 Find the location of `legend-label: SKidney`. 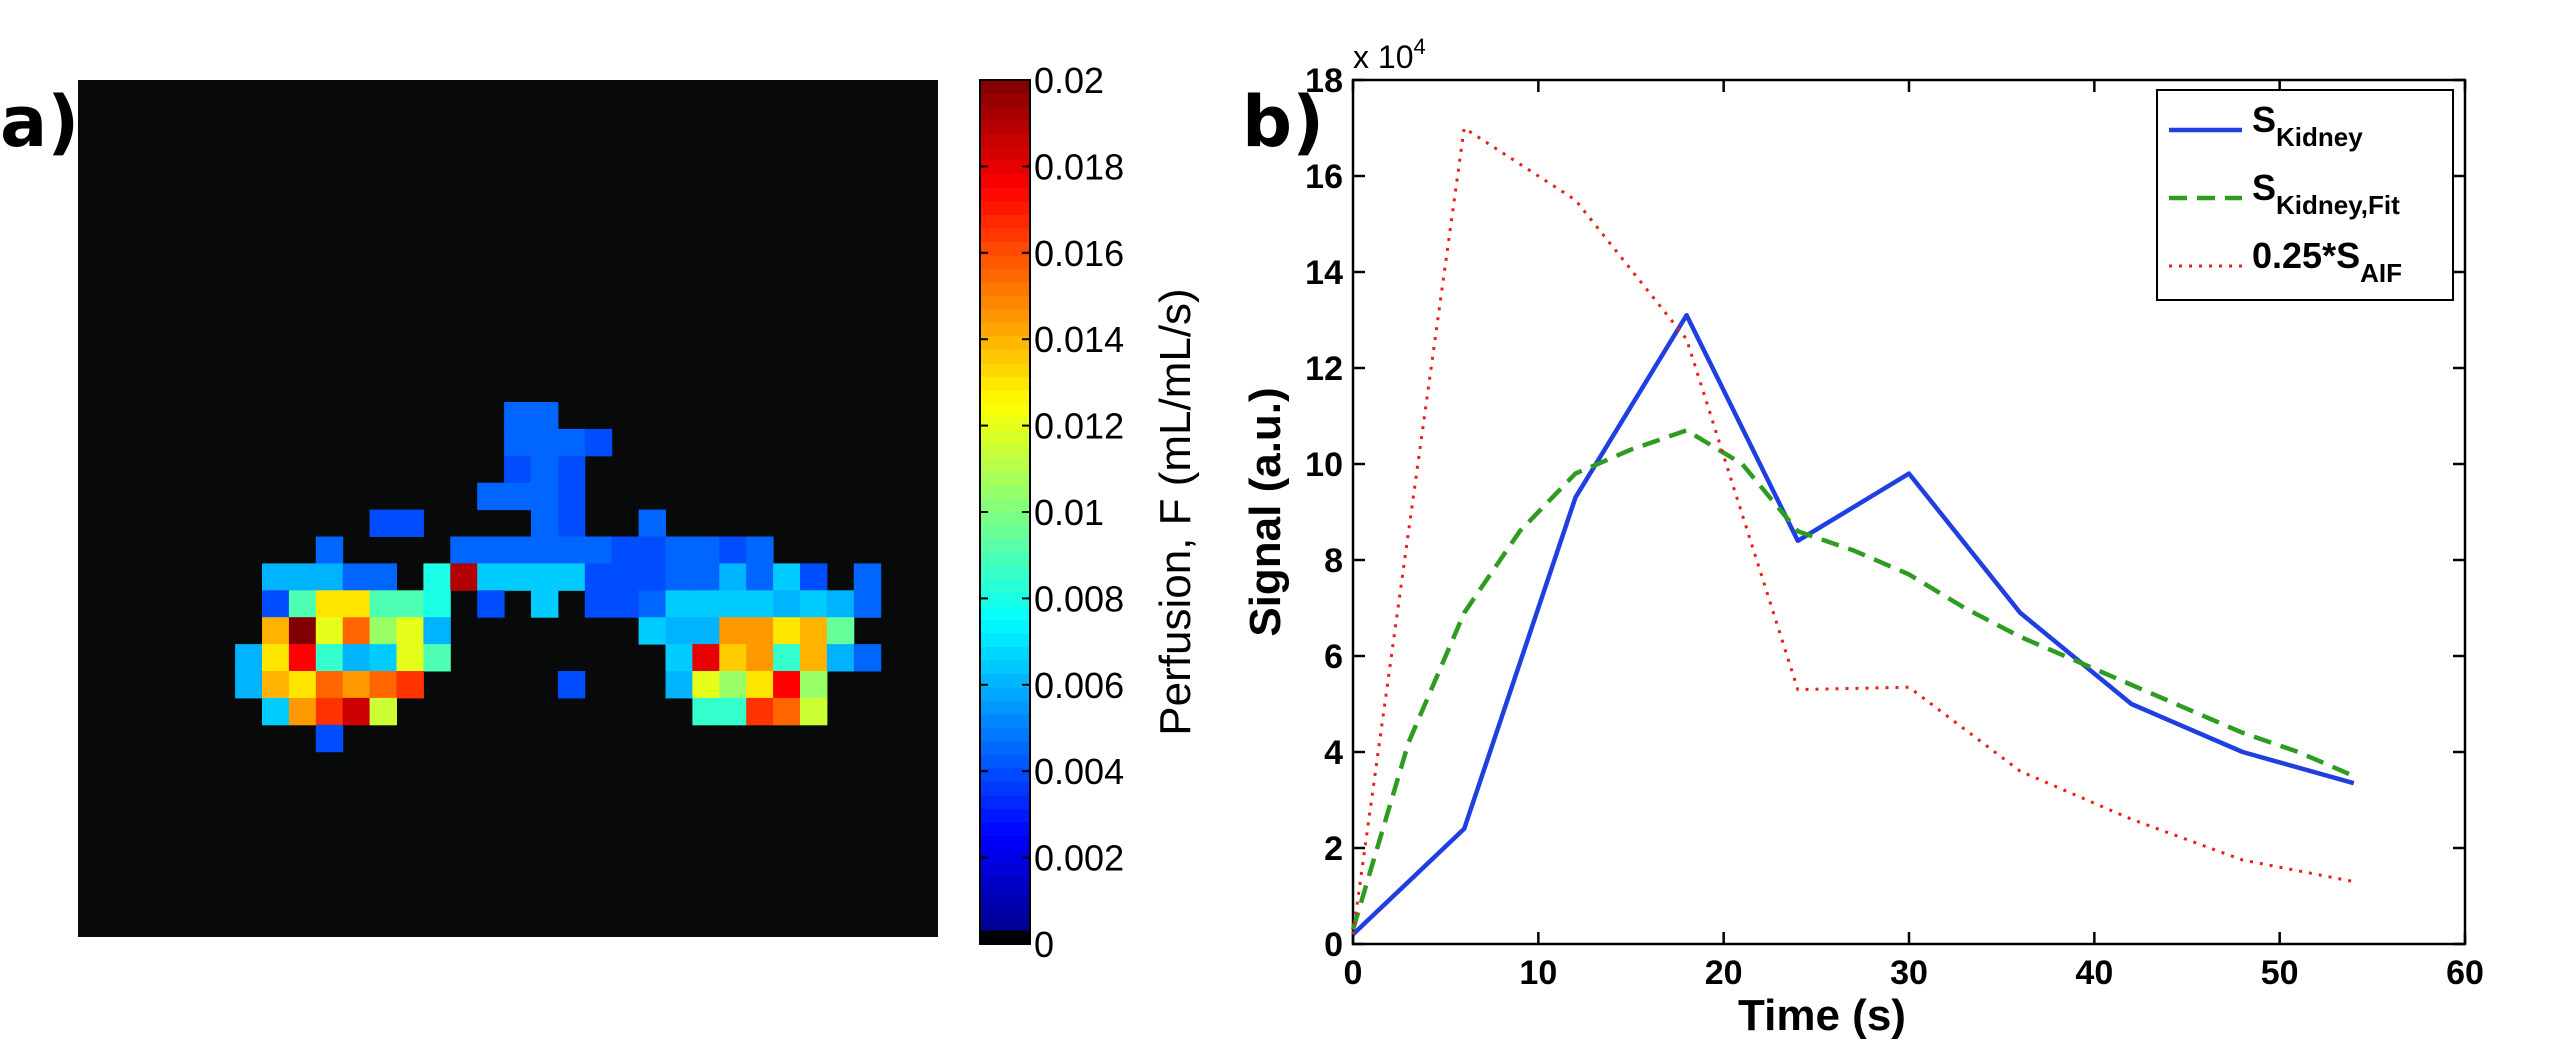

legend-label: SKidney is located at coordinates (2307, 125).